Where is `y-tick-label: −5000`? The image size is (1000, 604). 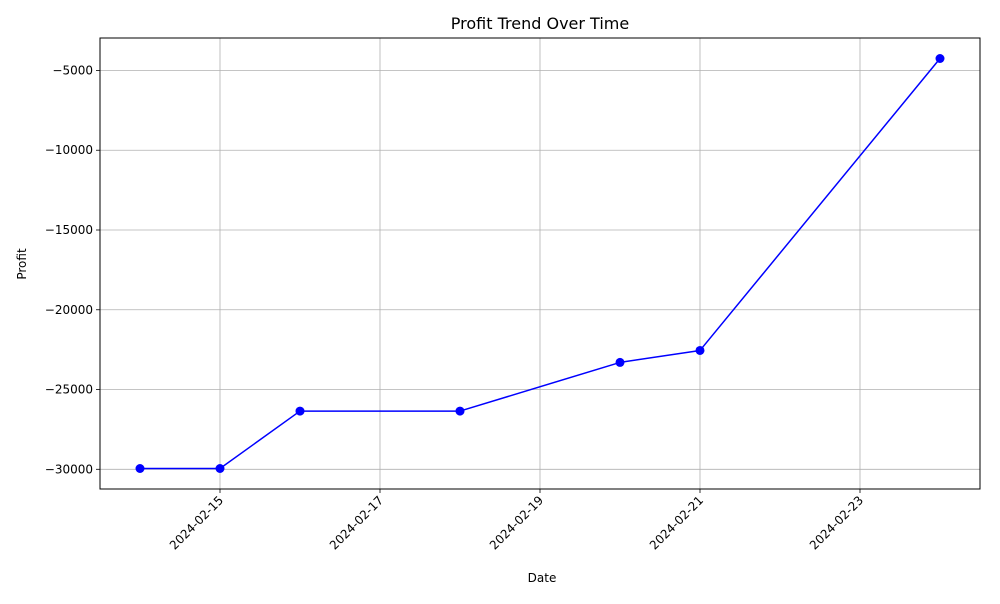
y-tick-label: −5000 is located at coordinates (72, 70).